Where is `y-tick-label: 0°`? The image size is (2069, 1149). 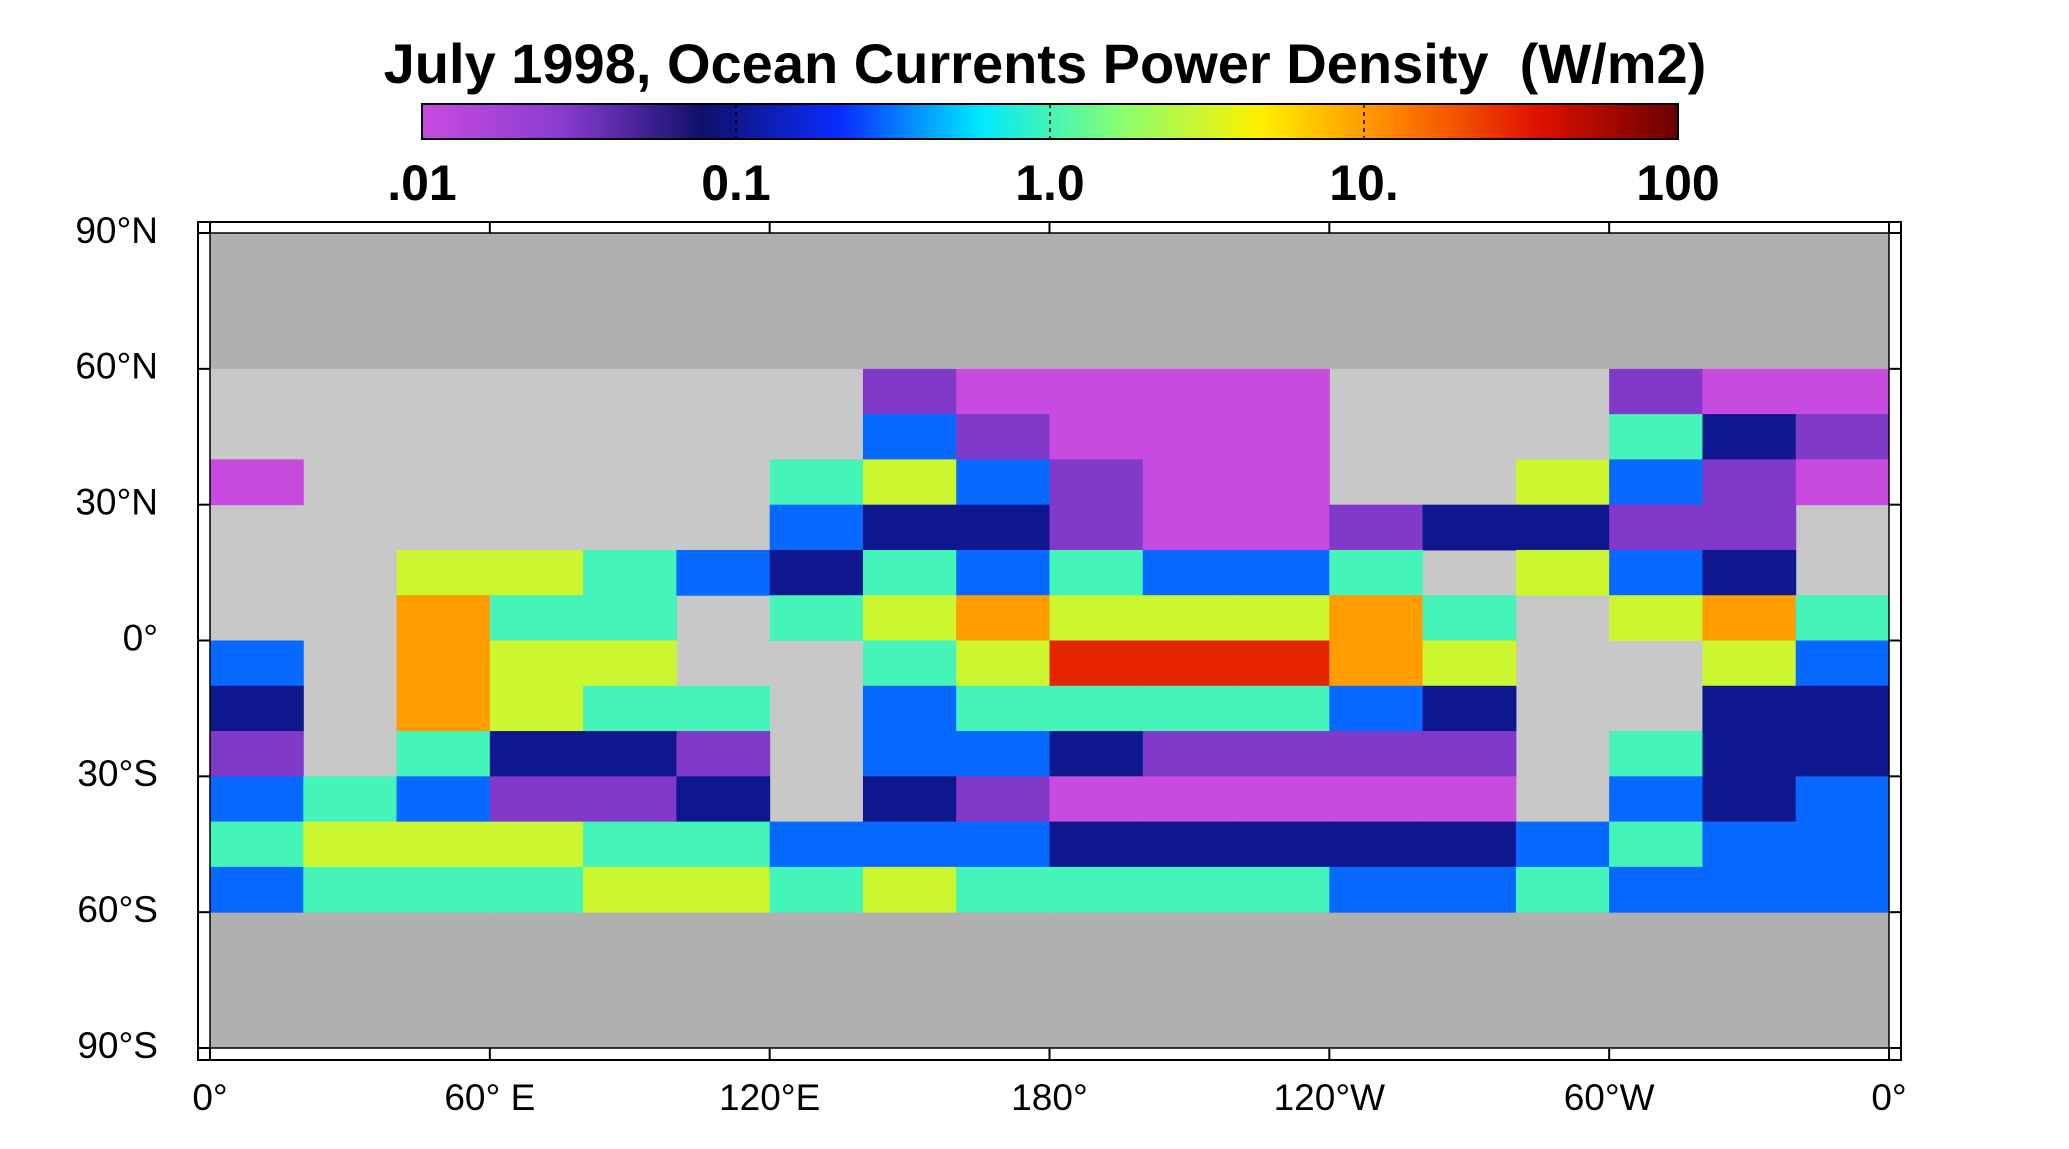 y-tick-label: 0° is located at coordinates (140, 637).